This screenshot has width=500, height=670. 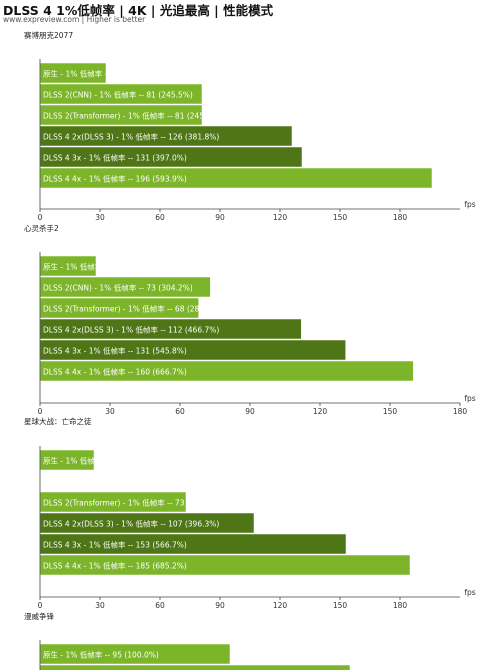 I want to click on bar-label: 原生 - 1% 低帧率 -- 27 (100.0%), so click(x=101, y=461).